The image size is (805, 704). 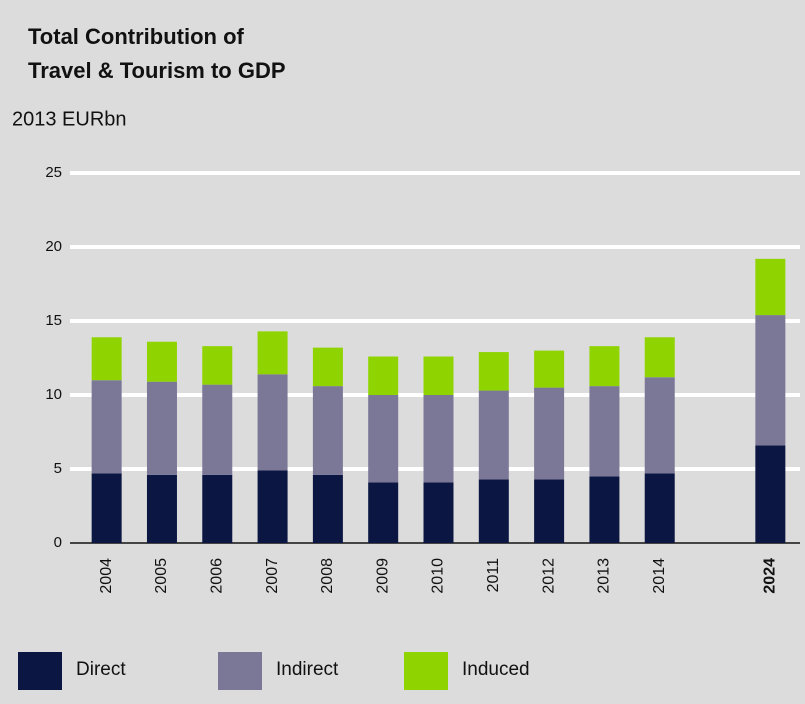 I want to click on x-tick-label: 2008, so click(x=327, y=576).